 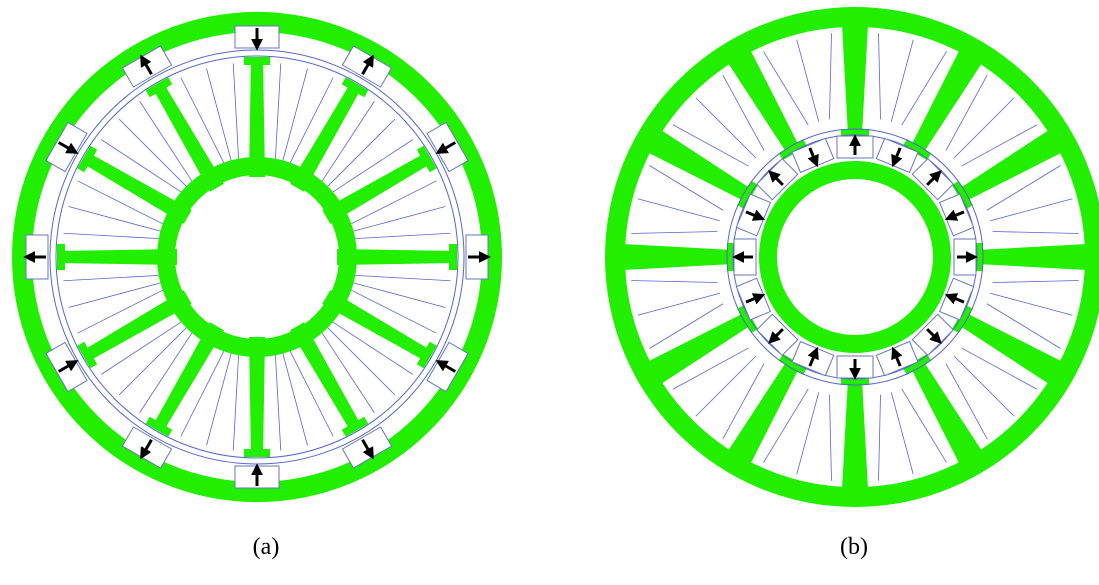 I want to click on caption-b: (b), so click(x=854, y=547).